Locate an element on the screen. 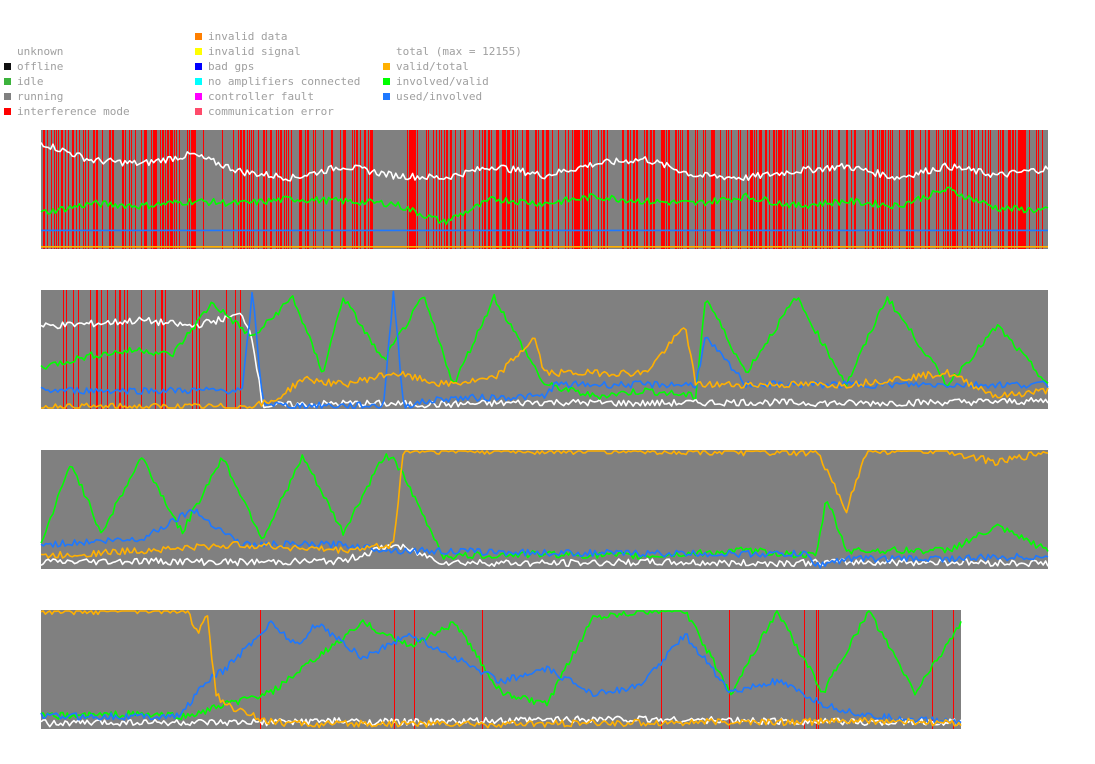 The width and height of the screenshot is (1095, 764). legend-item: controller fault is located at coordinates (290, 96).